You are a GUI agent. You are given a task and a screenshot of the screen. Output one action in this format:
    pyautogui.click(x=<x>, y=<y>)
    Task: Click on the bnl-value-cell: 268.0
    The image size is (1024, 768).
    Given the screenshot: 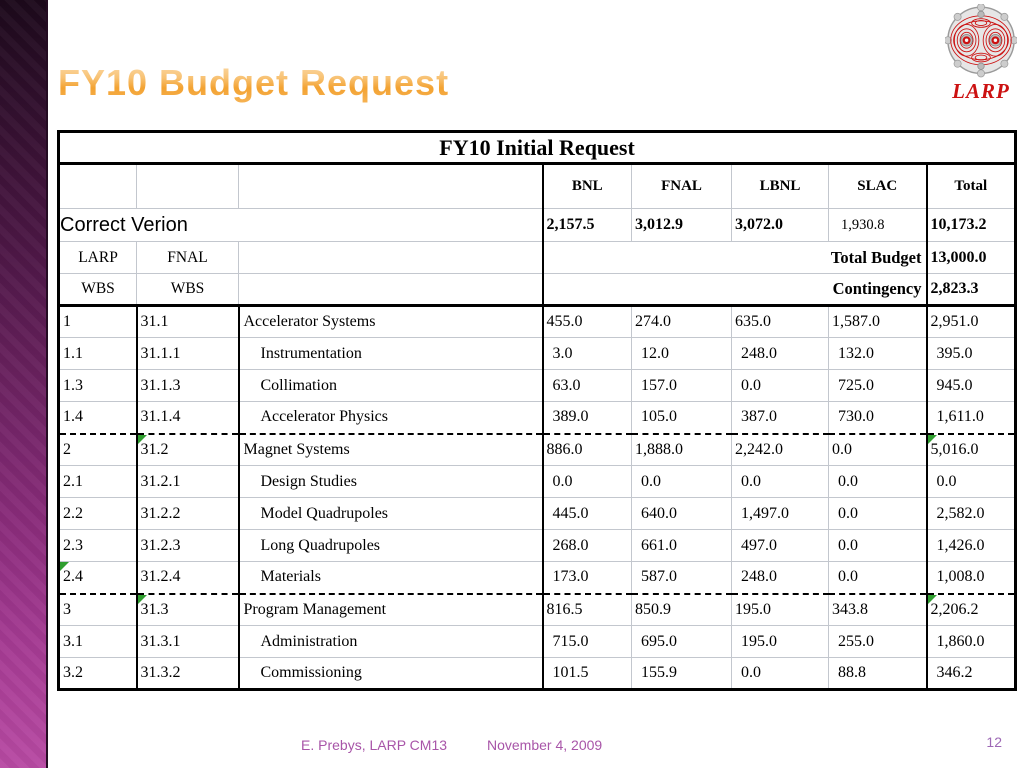 What is the action you would take?
    pyautogui.click(x=587, y=545)
    